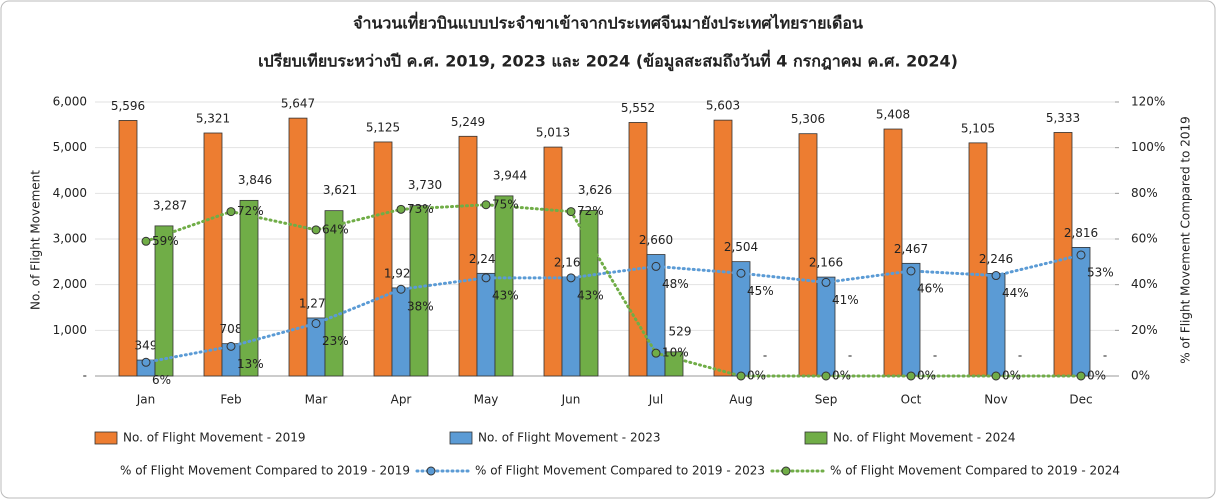 The width and height of the screenshot is (1216, 499). Describe the element at coordinates (70, 330) in the screenshot. I see `y-tick-label: 1,000` at that location.